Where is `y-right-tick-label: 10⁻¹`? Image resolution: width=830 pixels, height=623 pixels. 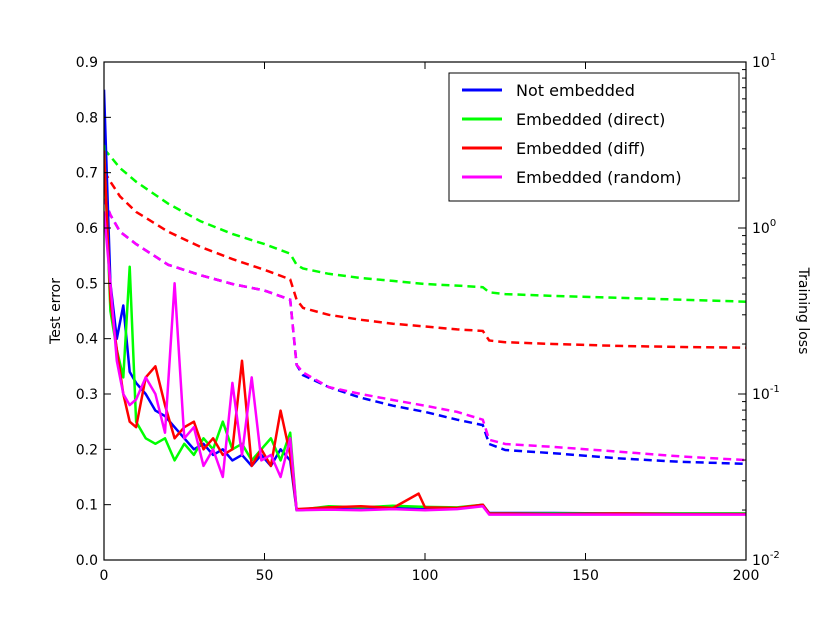 y-right-tick-label: 10⁻¹ is located at coordinates (766, 393).